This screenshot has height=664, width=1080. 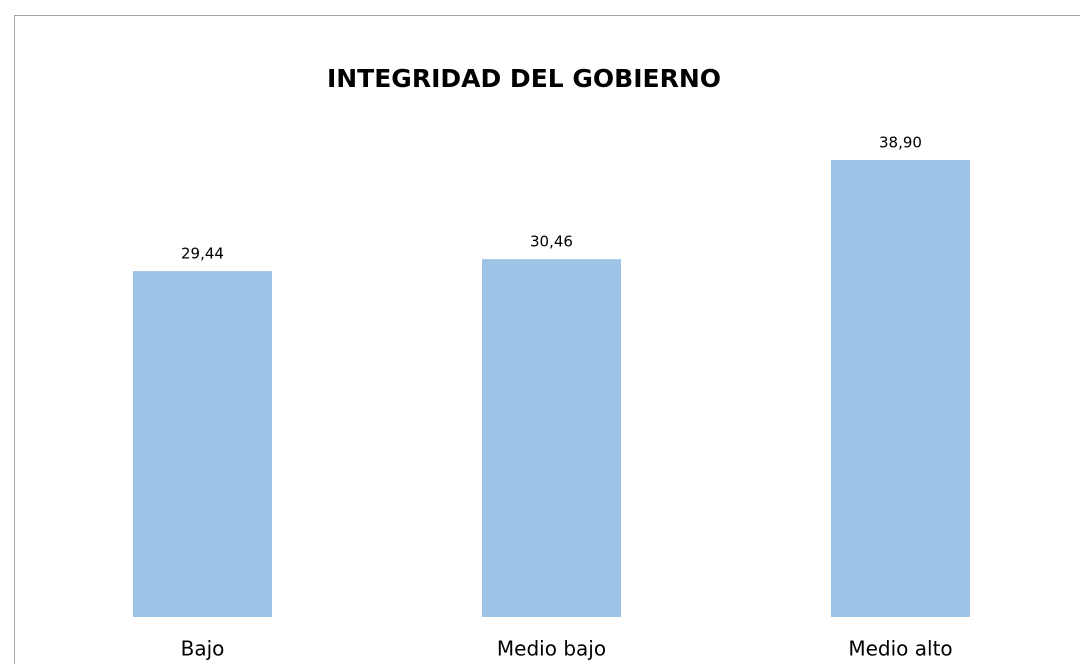 I want to click on value-label: 30,46, so click(x=551, y=242).